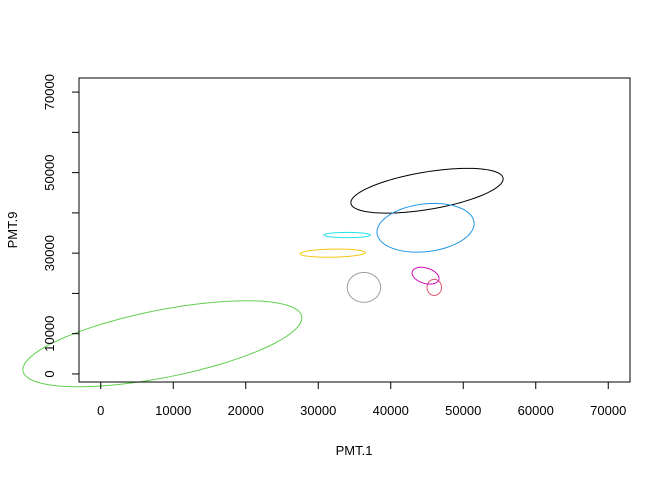 This screenshot has height=480, width=672. What do you see at coordinates (49, 92) in the screenshot?
I see `y-tick-label: 70000` at bounding box center [49, 92].